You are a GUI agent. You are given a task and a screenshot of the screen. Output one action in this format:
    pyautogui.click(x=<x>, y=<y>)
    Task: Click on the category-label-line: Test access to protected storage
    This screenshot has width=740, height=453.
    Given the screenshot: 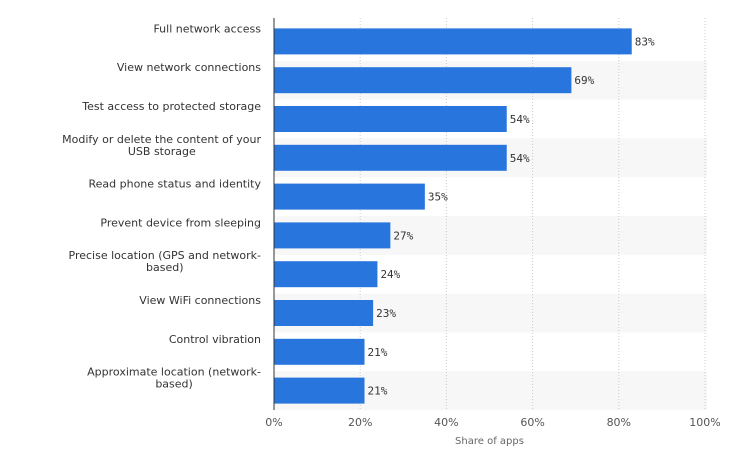 What is the action you would take?
    pyautogui.click(x=171, y=106)
    